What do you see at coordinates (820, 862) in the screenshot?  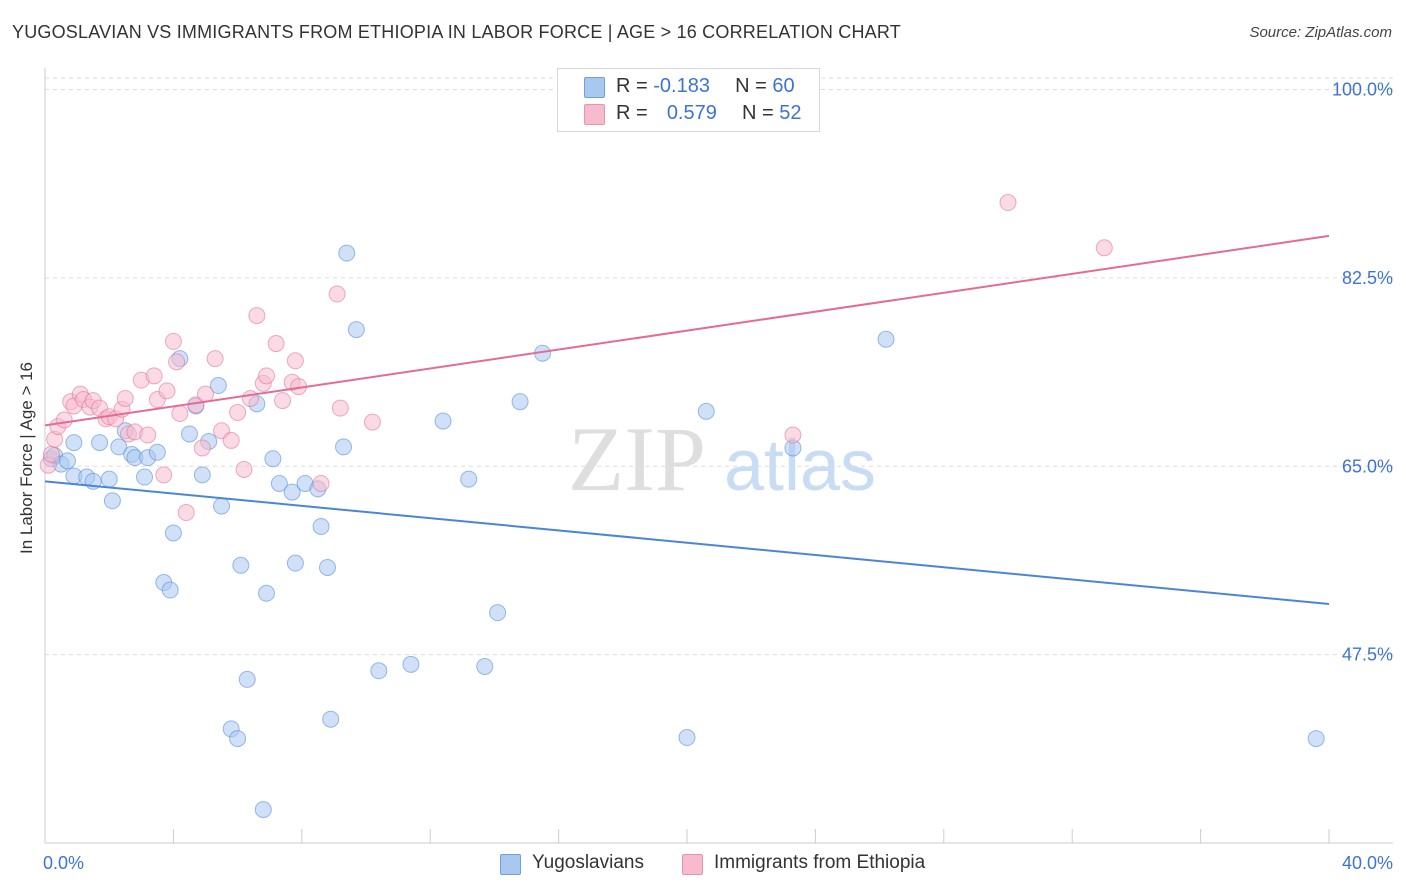 I see `bottom-legend-label: Immigrants from Ethiopia` at bounding box center [820, 862].